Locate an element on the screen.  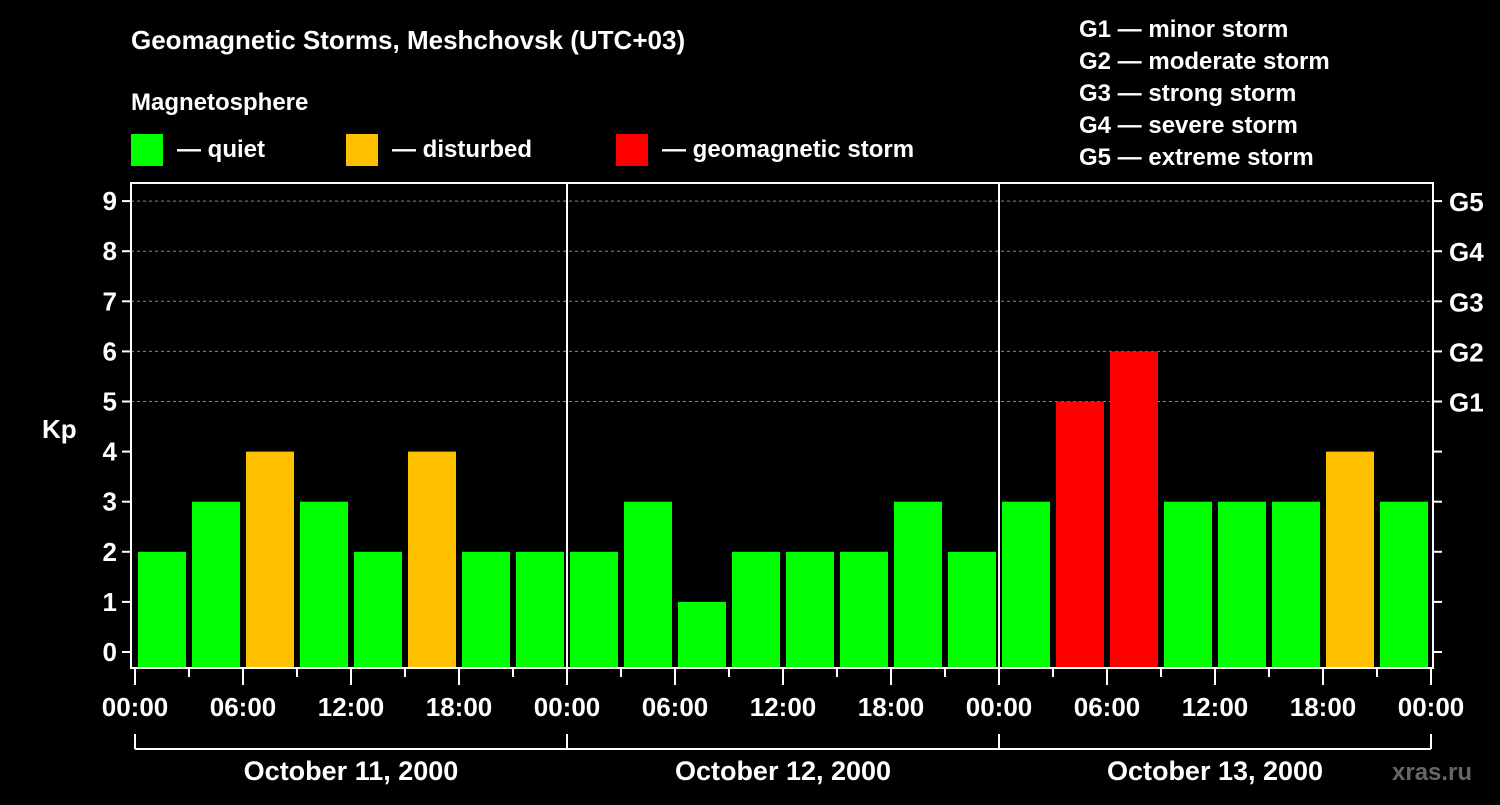
day-label: October 12, 2000 is located at coordinates (783, 771).